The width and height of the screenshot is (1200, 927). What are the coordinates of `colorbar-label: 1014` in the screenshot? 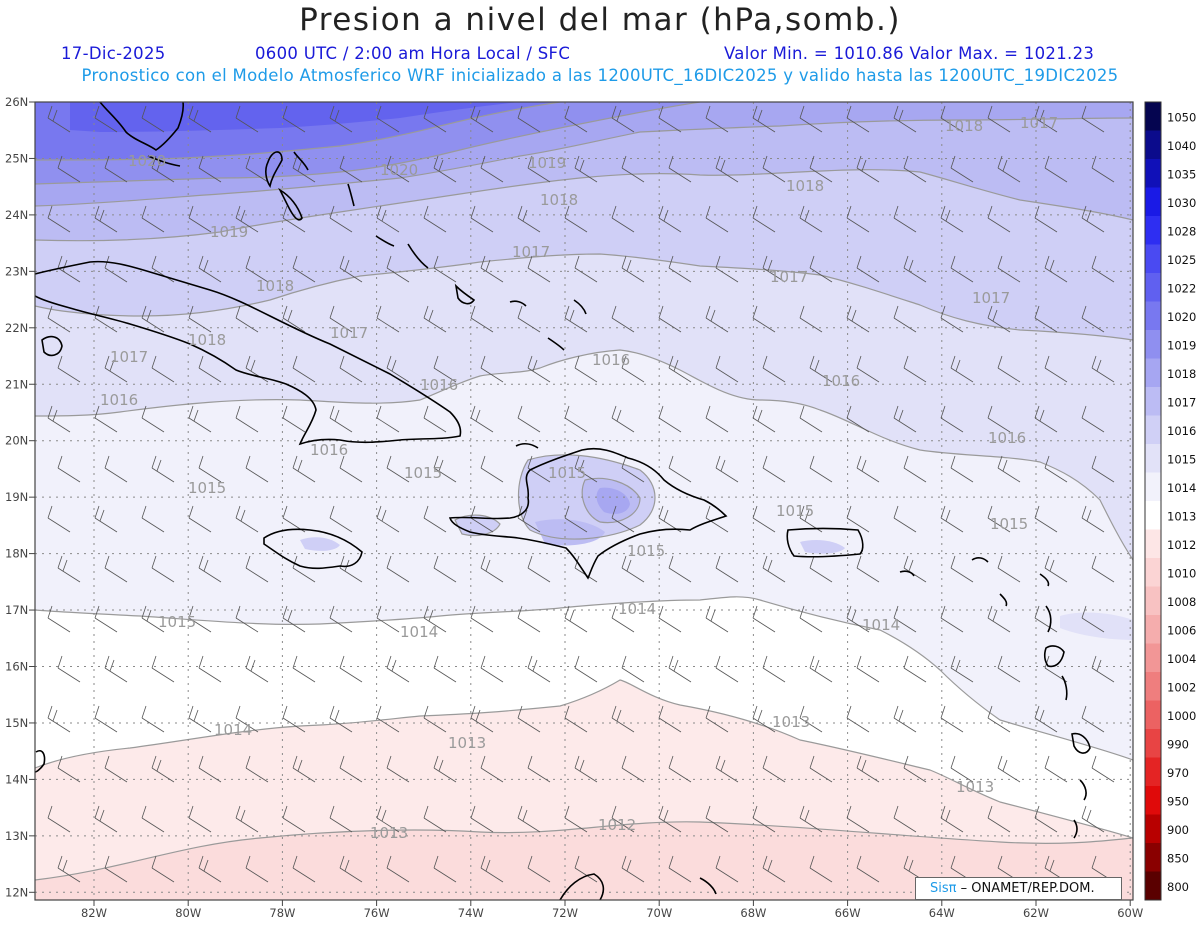 It's located at (1181, 488).